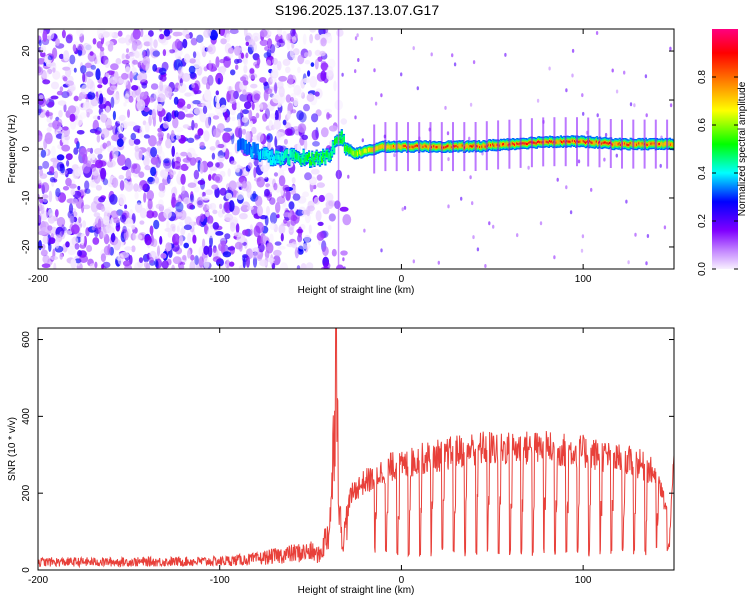 This screenshot has height=600, width=750. What do you see at coordinates (402, 279) in the screenshot?
I see `x-tick-label: 0` at bounding box center [402, 279].